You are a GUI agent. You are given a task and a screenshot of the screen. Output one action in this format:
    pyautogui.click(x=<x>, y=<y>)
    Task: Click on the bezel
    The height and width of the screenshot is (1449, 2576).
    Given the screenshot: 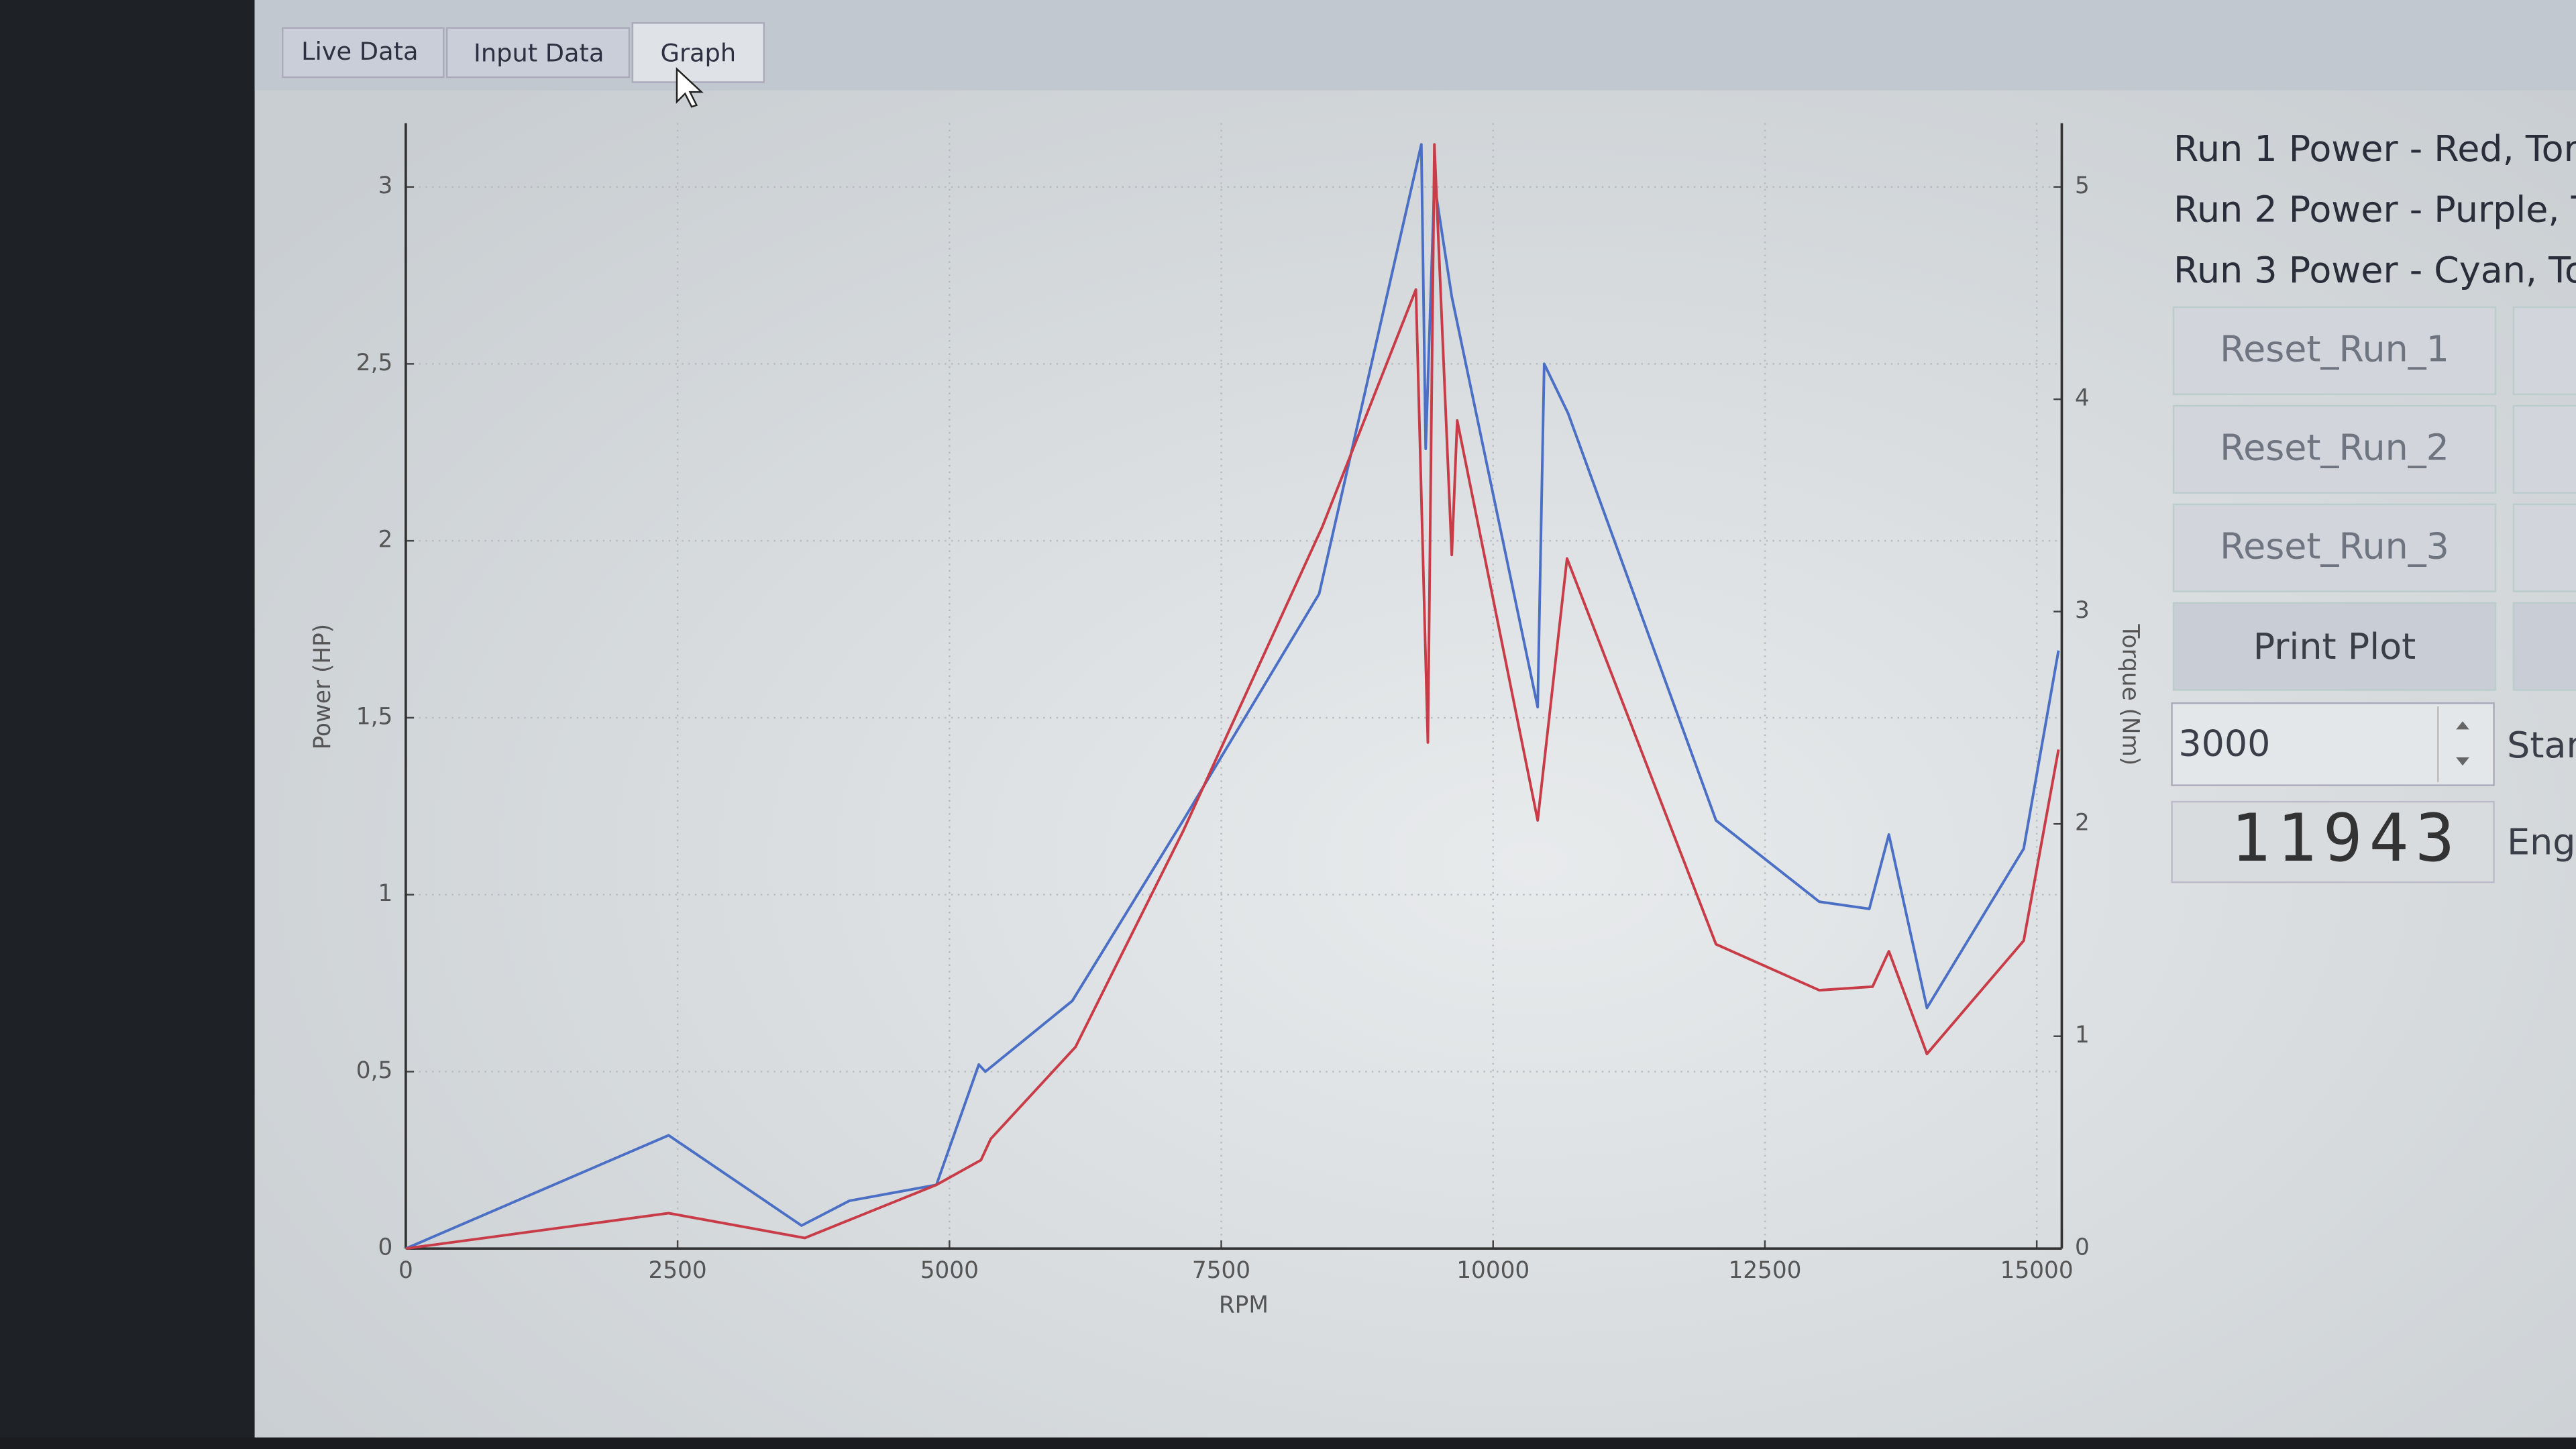 What is the action you would take?
    pyautogui.click(x=131, y=724)
    